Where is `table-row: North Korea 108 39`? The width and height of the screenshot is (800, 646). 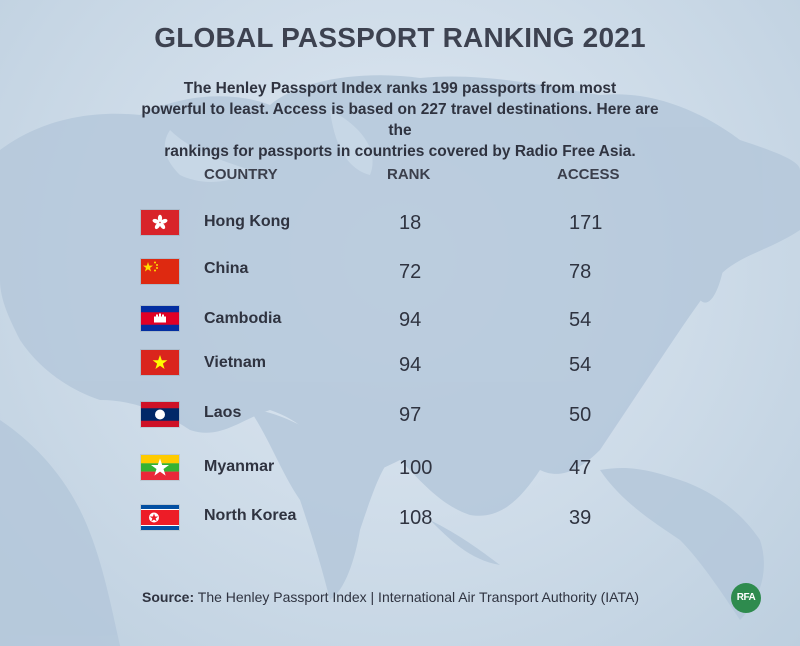
table-row: North Korea 108 39 is located at coordinates (400, 524).